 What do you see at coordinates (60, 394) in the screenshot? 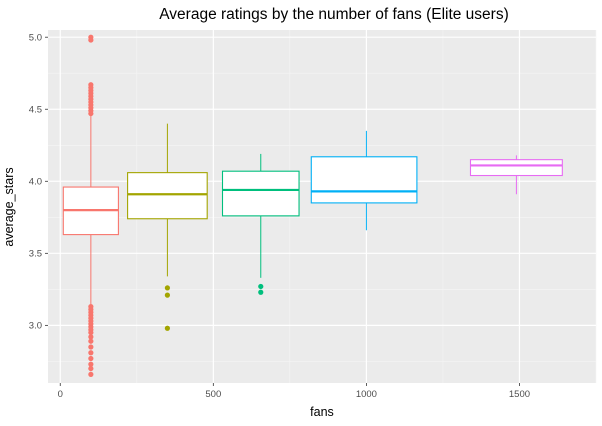
I see `x-tick-label: 0` at bounding box center [60, 394].